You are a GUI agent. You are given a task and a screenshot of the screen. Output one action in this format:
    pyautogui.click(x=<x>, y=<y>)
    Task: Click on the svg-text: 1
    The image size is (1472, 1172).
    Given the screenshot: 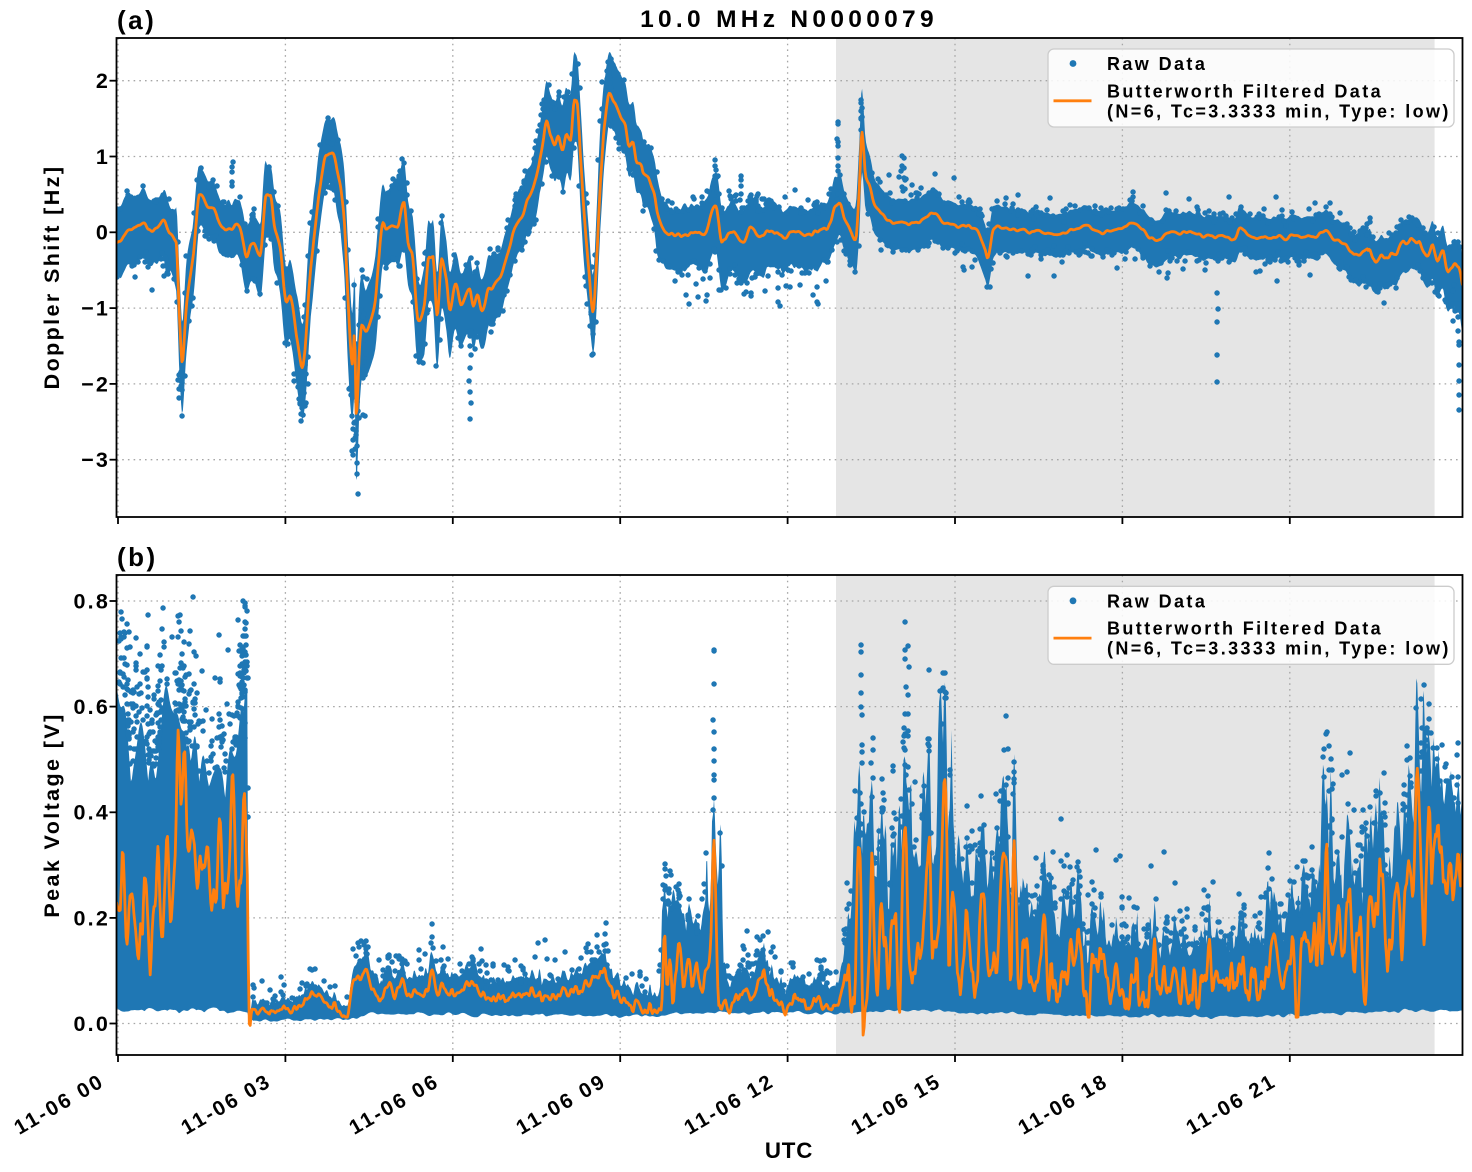 What is the action you would take?
    pyautogui.click(x=103, y=157)
    